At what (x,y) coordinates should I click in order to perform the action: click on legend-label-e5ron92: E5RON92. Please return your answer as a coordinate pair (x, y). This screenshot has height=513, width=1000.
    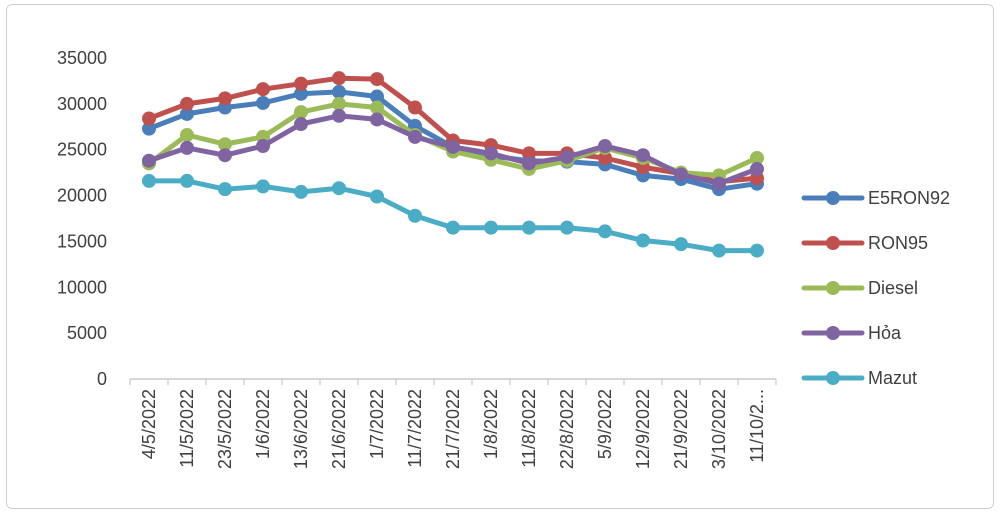
    Looking at the image, I should click on (909, 198).